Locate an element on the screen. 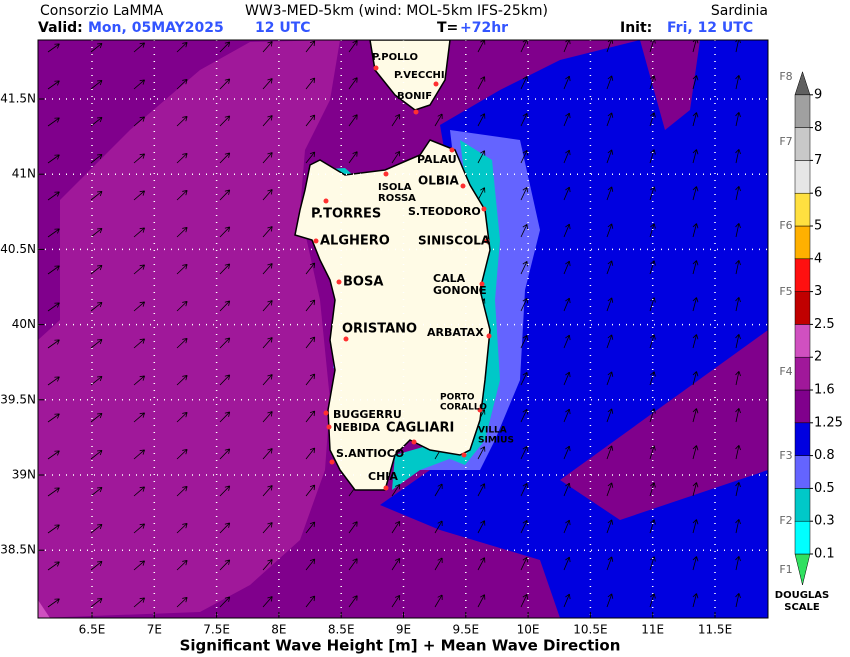 This screenshot has height=657, width=850. lon-label: 9.5E is located at coordinates (465, 630).